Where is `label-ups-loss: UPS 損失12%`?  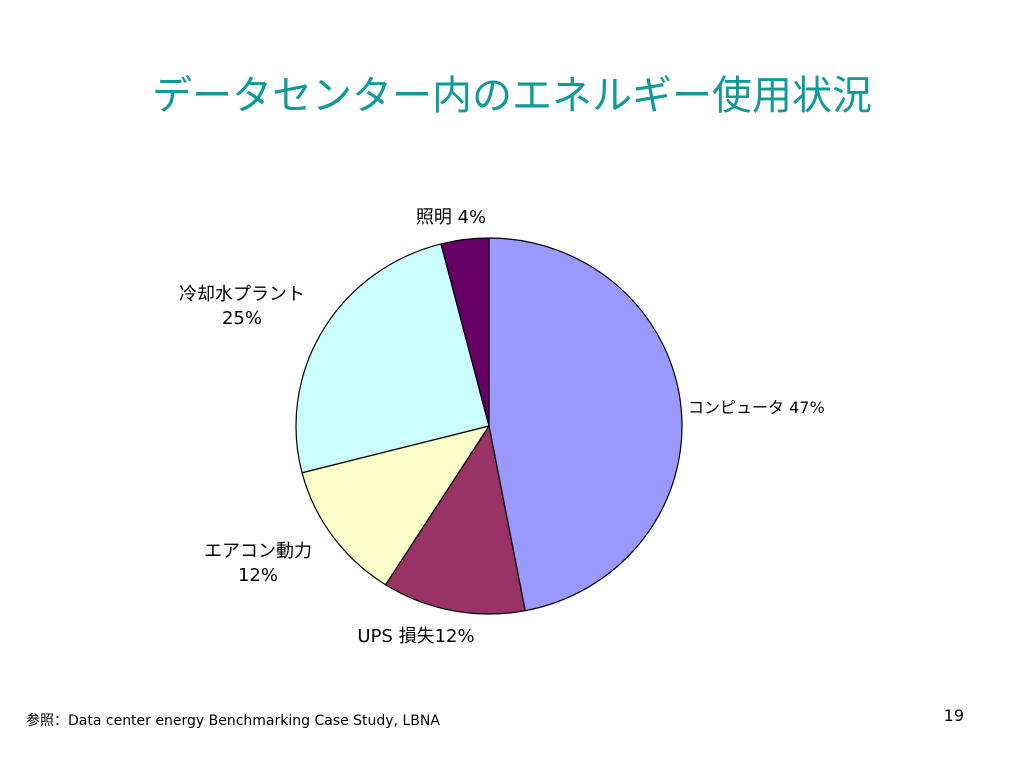
label-ups-loss: UPS 損失12% is located at coordinates (416, 637).